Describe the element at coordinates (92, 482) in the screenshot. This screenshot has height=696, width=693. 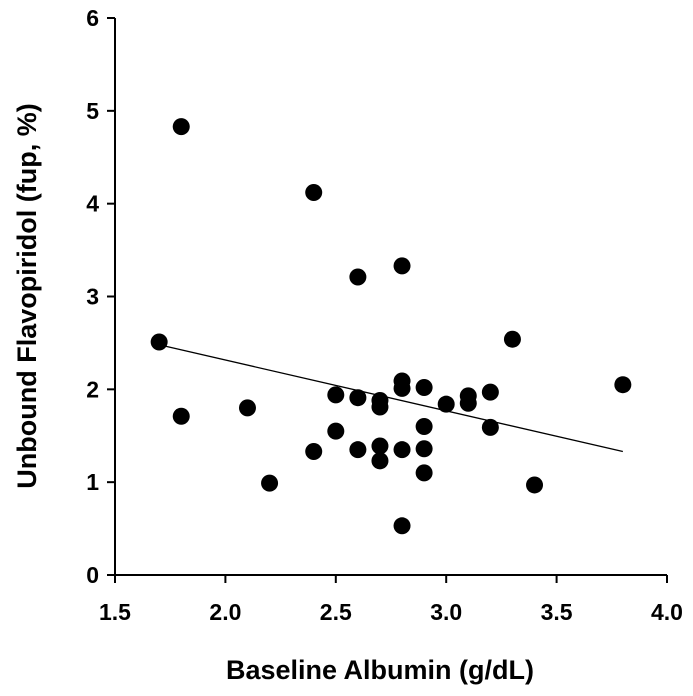
I see `y-tick-label: 1` at that location.